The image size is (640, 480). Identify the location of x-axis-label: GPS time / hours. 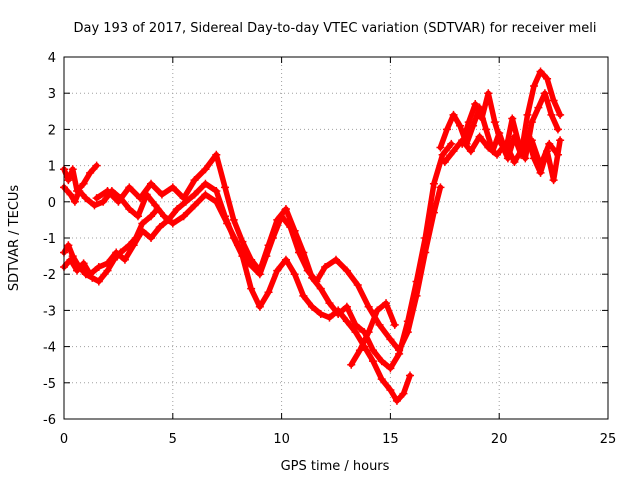
(335, 466).